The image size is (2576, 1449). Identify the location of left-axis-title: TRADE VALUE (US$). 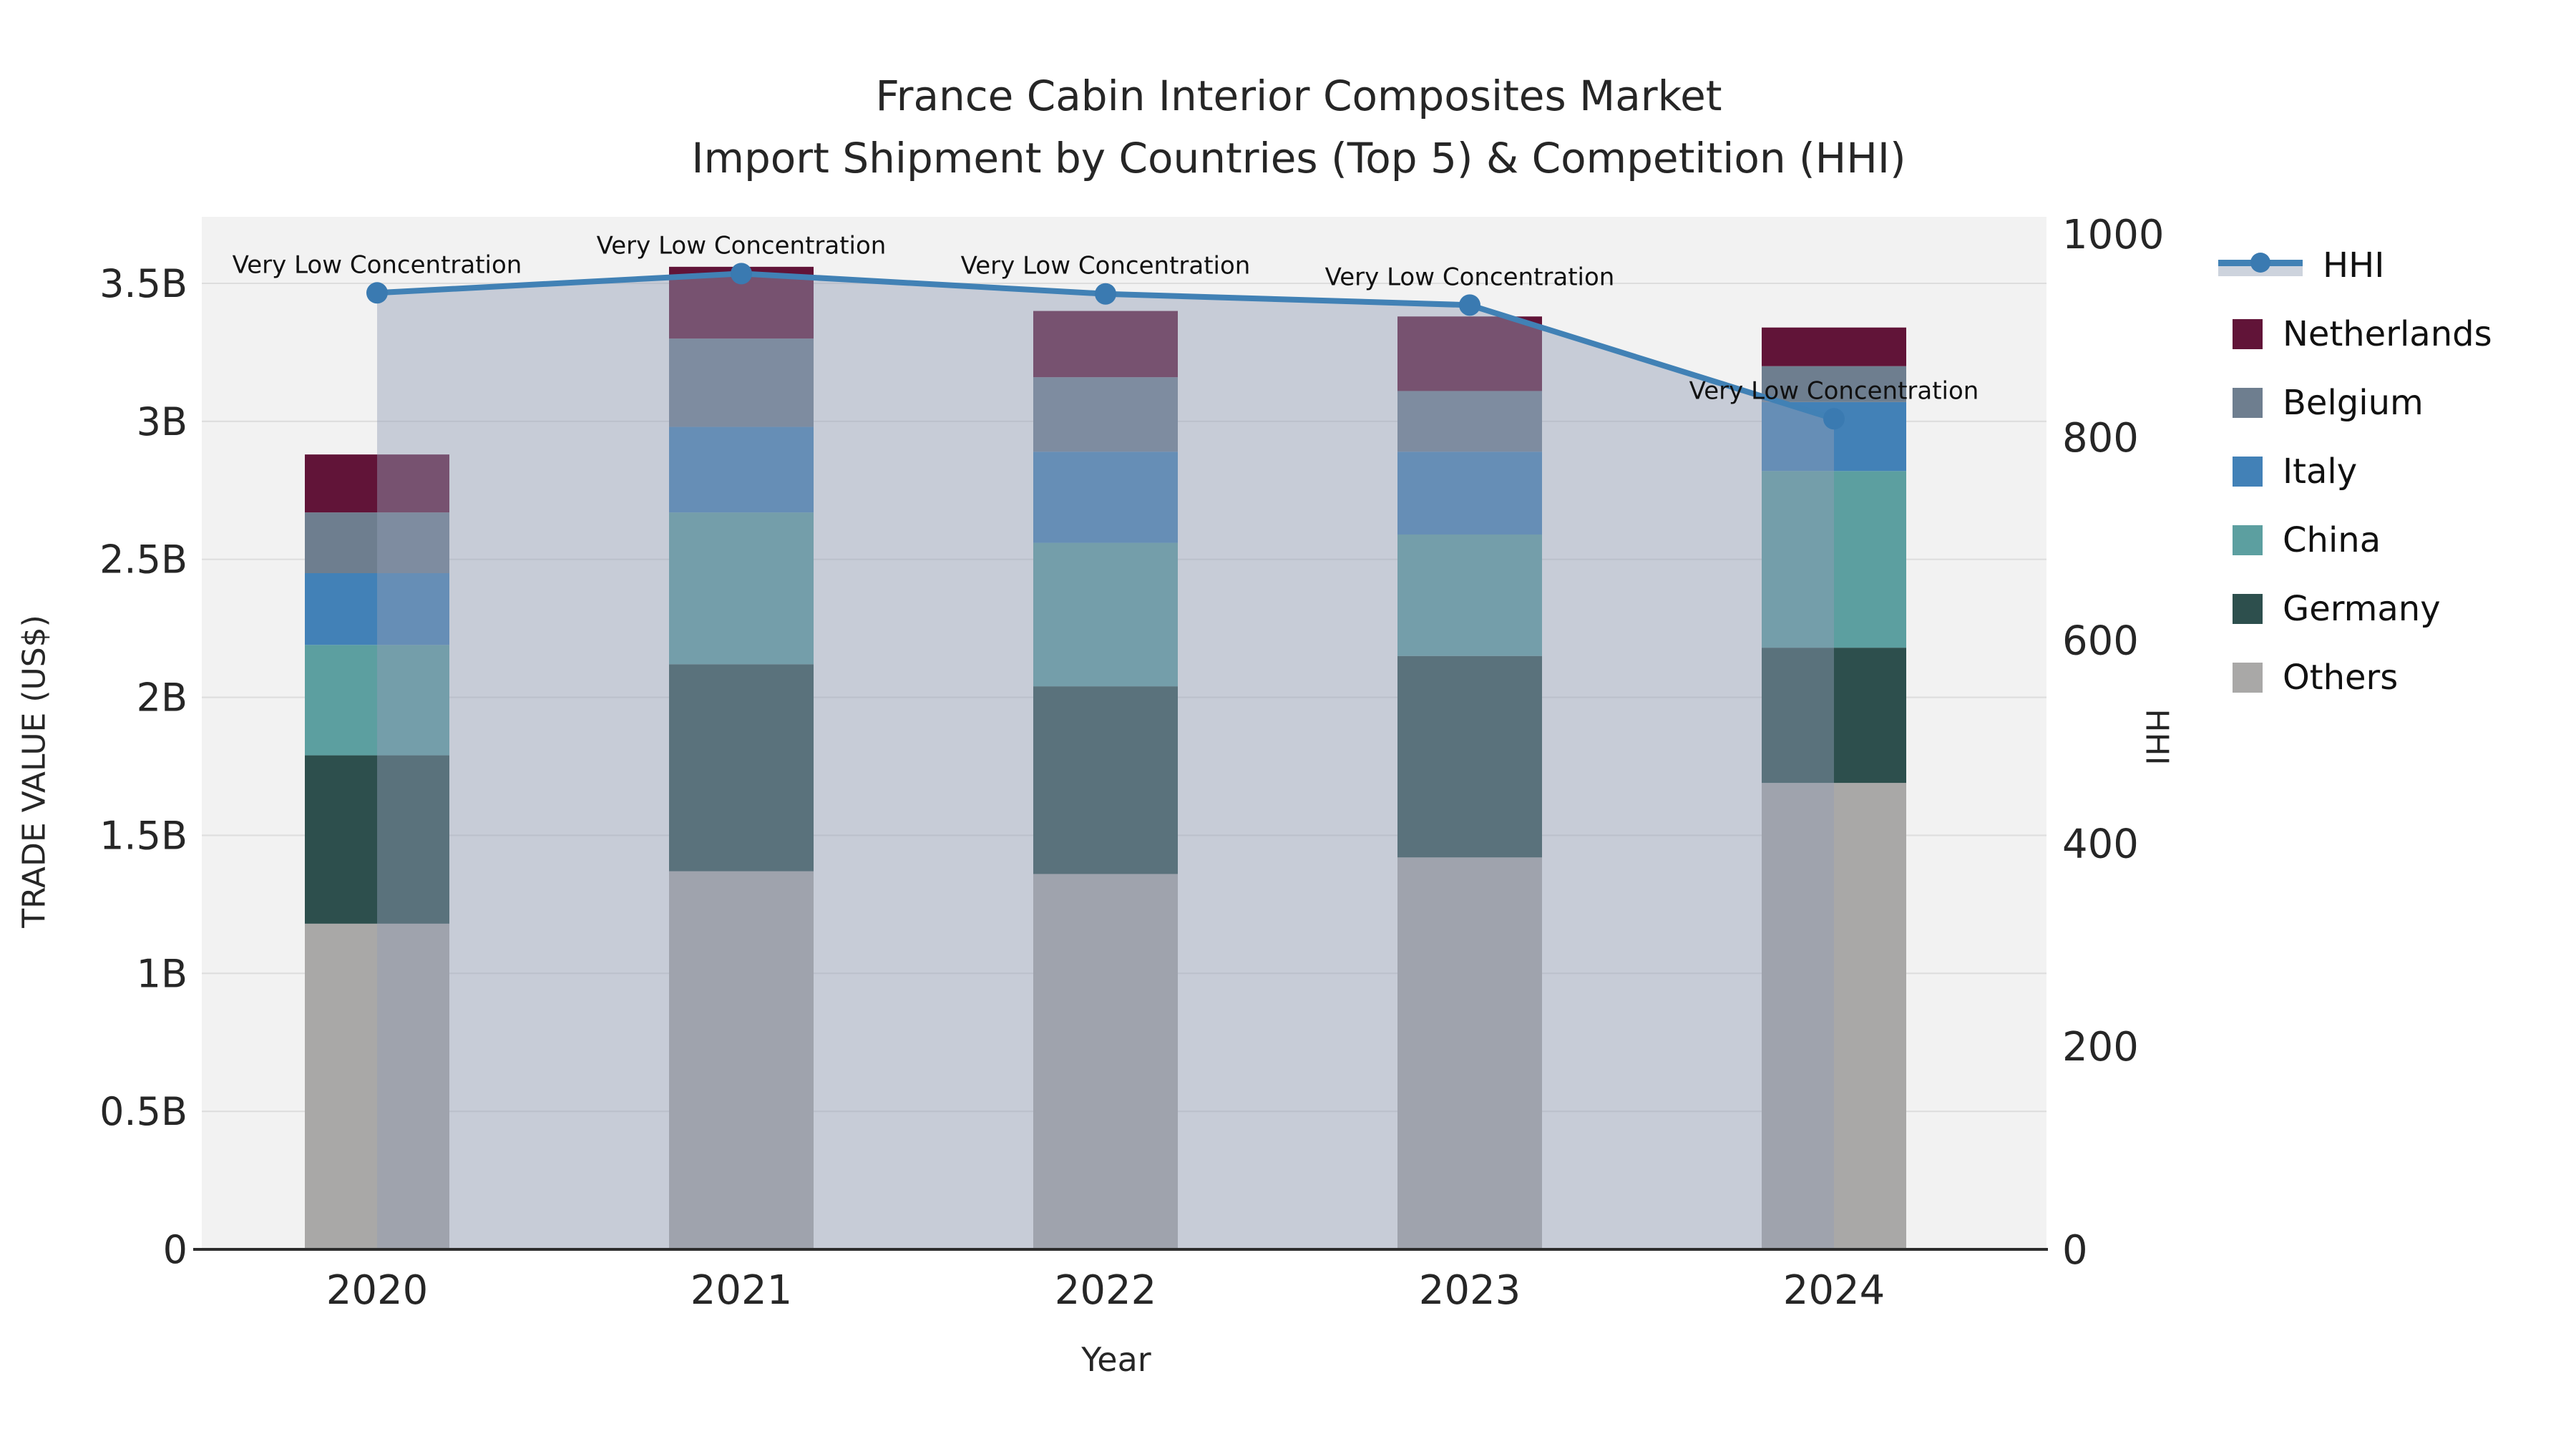
(34, 771).